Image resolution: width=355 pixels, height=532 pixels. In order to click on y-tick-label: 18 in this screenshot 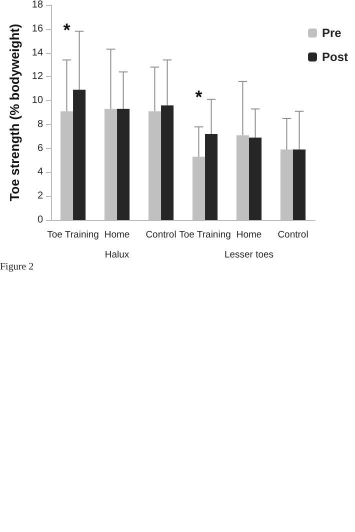, I will do `click(38, 5)`.